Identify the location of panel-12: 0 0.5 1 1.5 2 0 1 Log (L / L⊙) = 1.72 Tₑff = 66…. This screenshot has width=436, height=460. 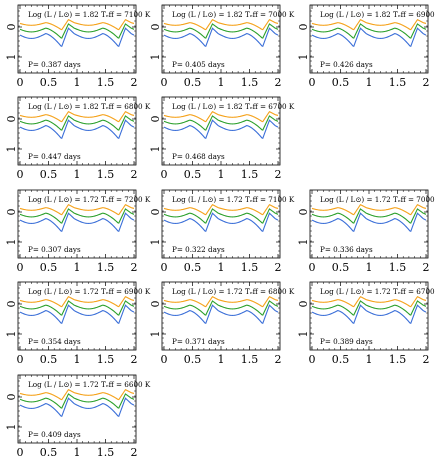
(78, 416).